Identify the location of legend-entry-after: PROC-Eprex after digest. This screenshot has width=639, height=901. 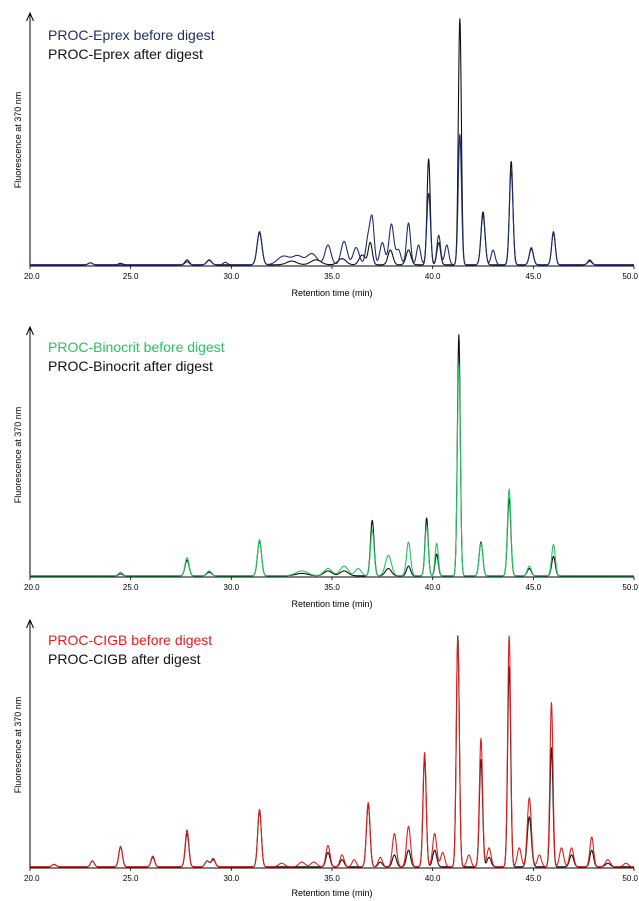
(125, 54).